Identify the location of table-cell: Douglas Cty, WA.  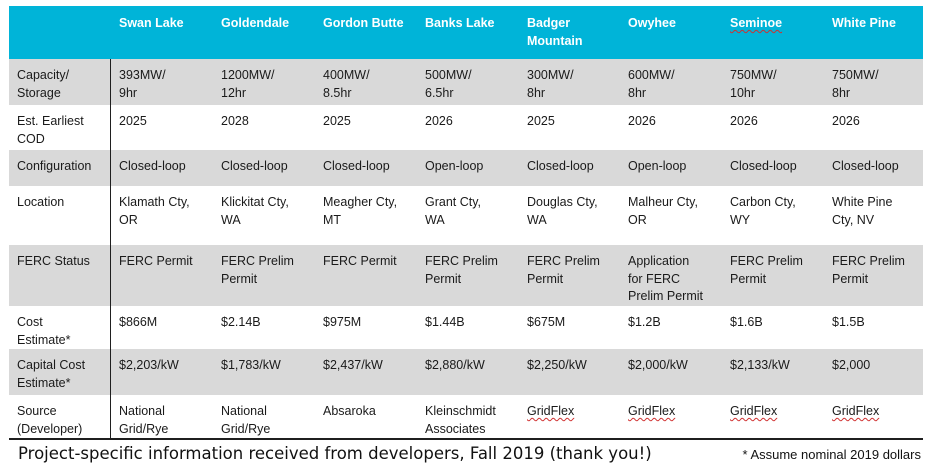
(562, 211).